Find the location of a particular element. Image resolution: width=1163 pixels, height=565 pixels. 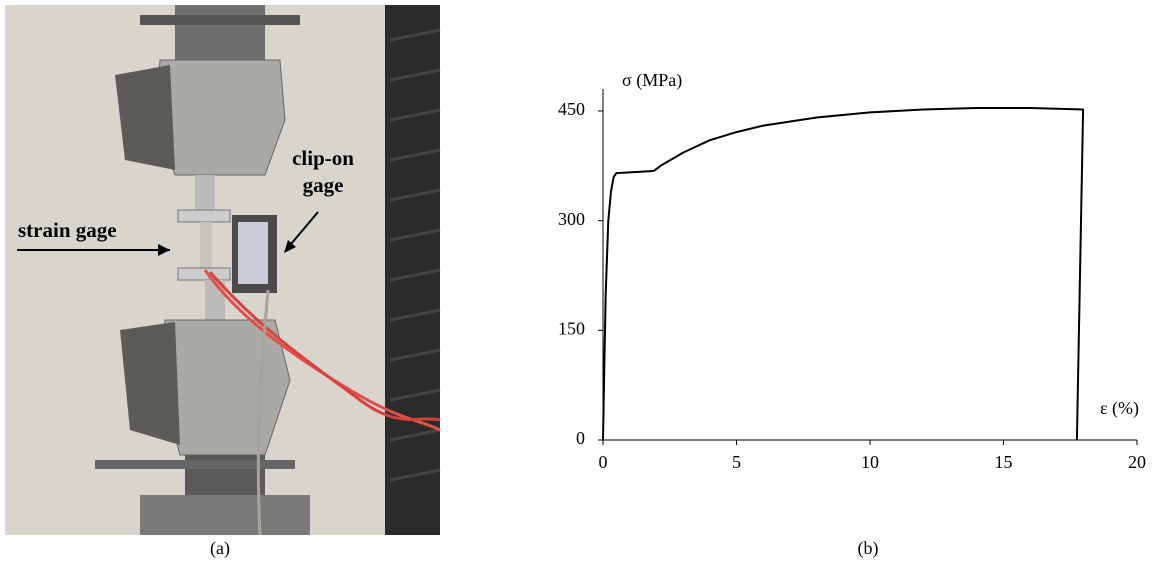

x-tick-label: 10 is located at coordinates (870, 462).